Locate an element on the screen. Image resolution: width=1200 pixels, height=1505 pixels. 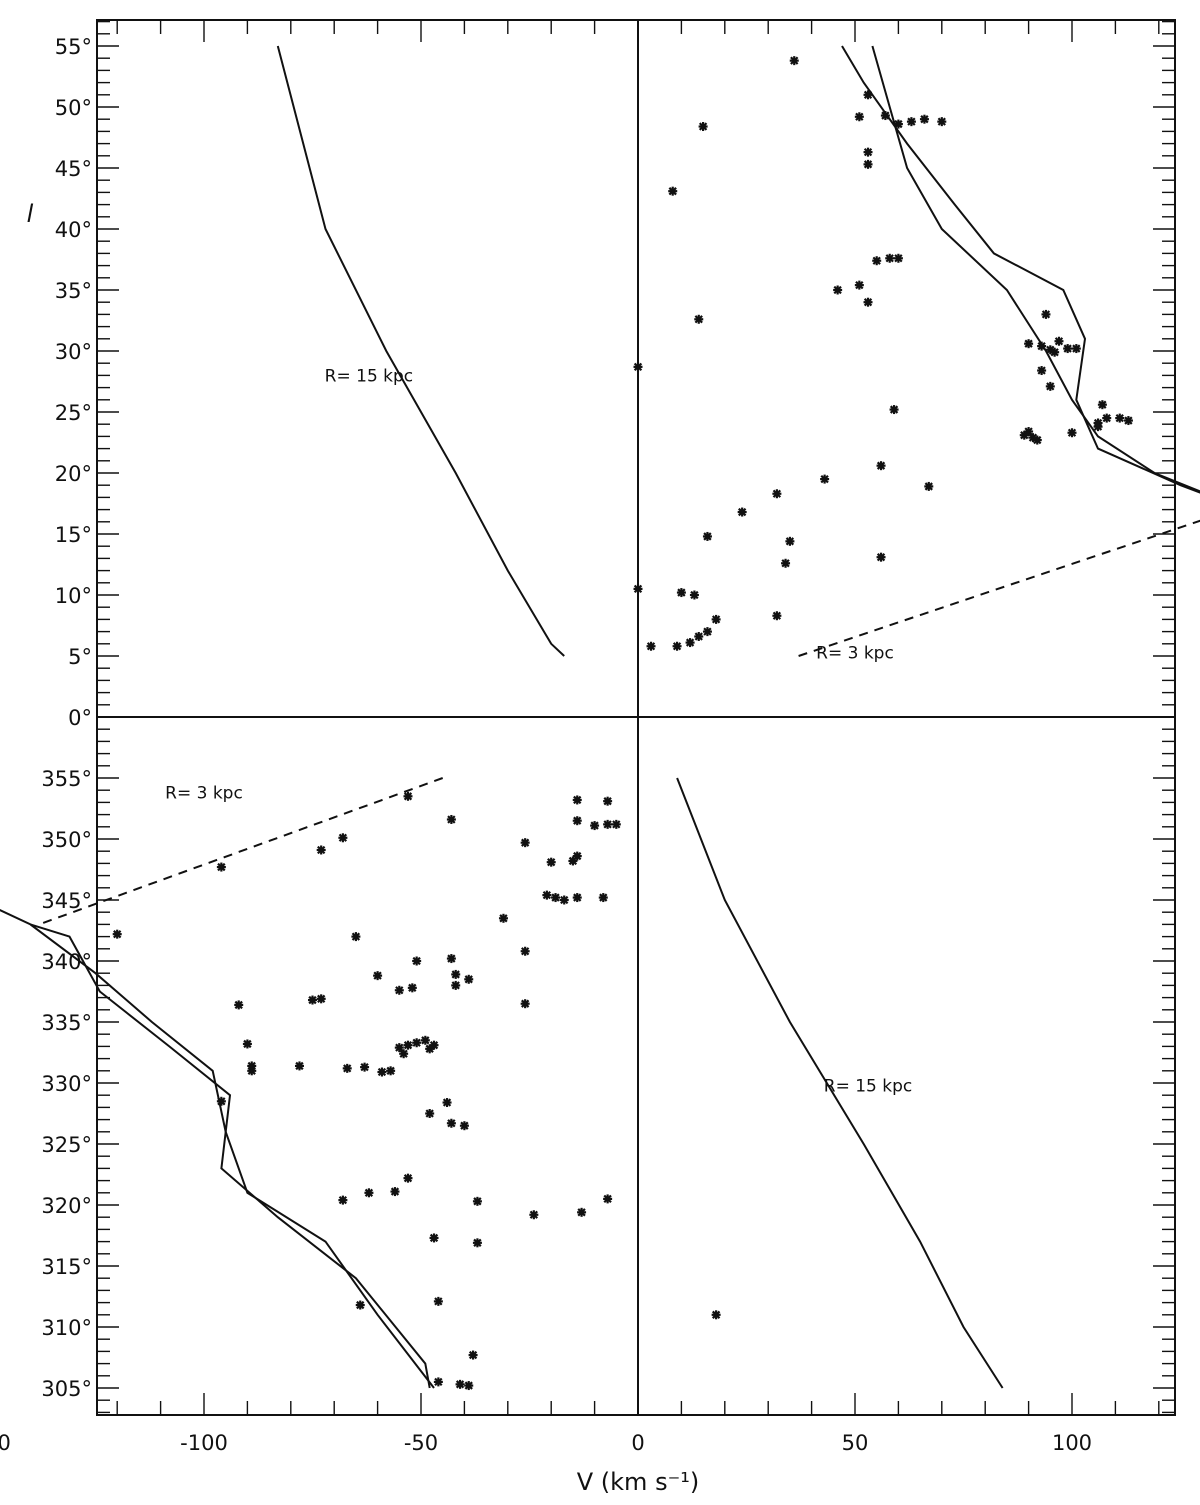
curve-r-15-kpc is located at coordinates (420, 351).